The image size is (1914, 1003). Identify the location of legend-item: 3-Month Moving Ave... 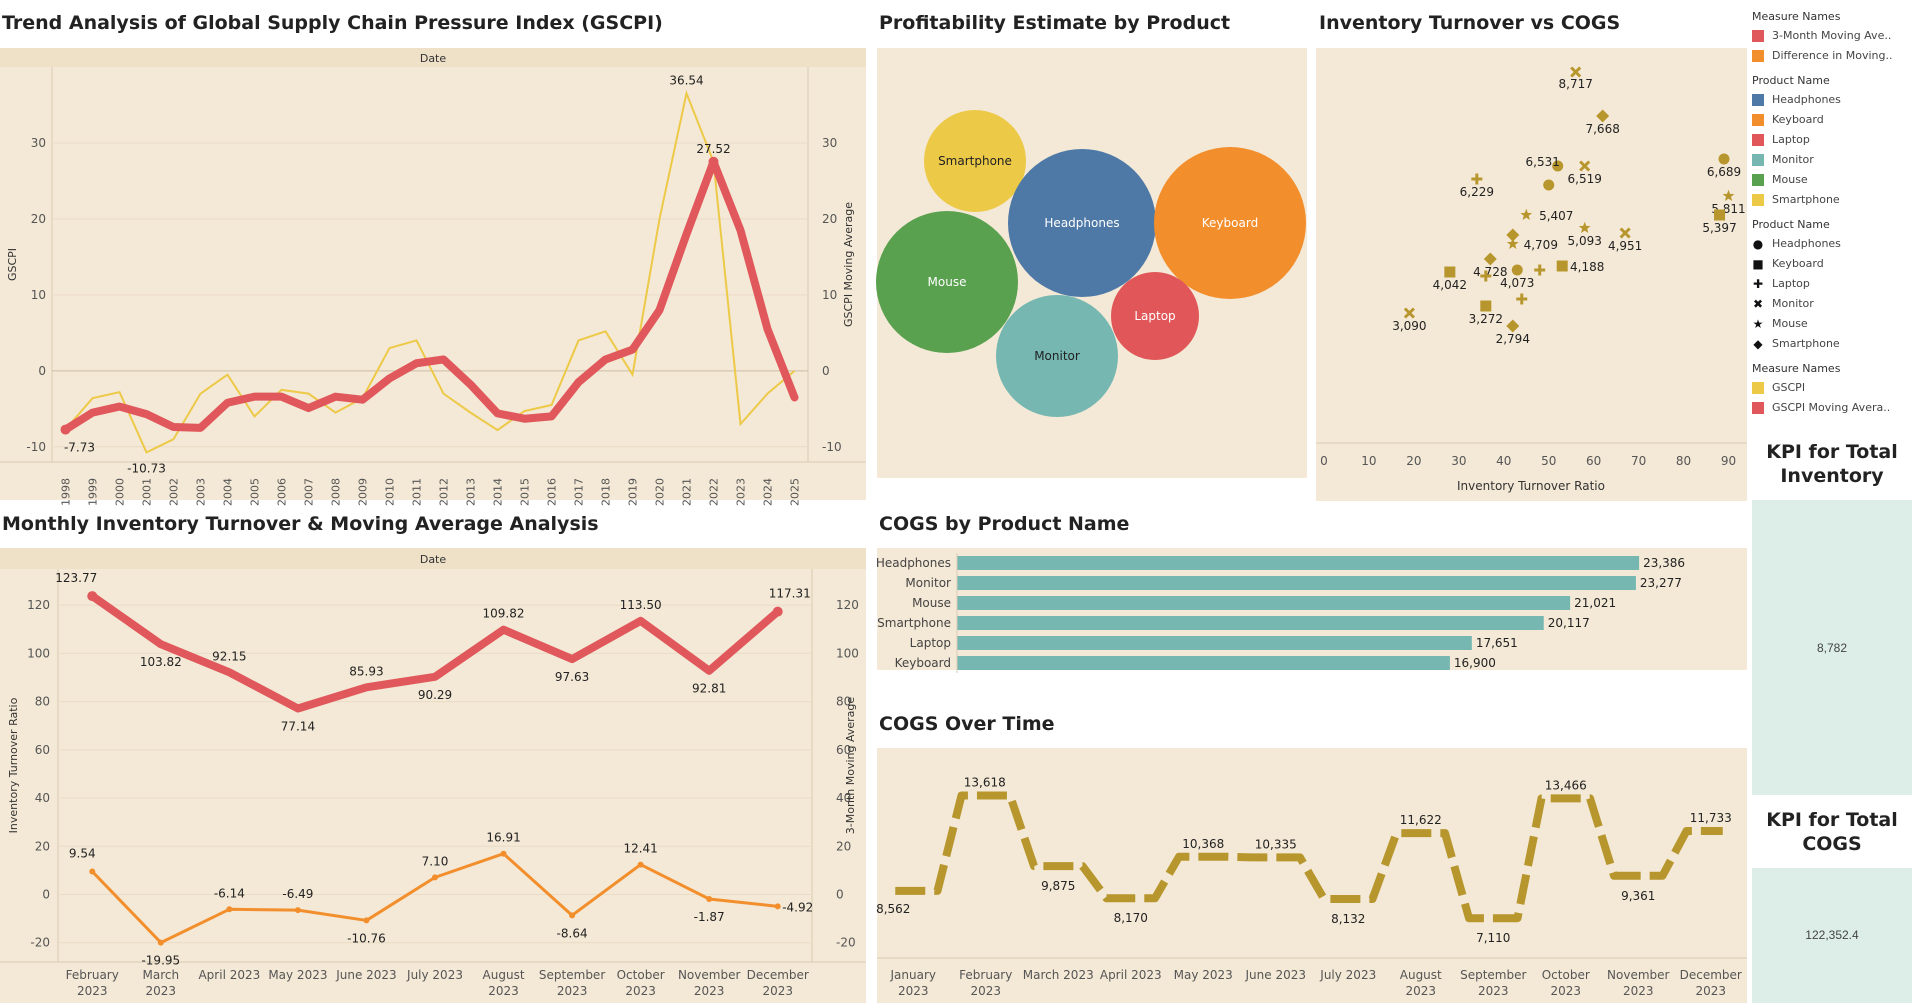
(1832, 36).